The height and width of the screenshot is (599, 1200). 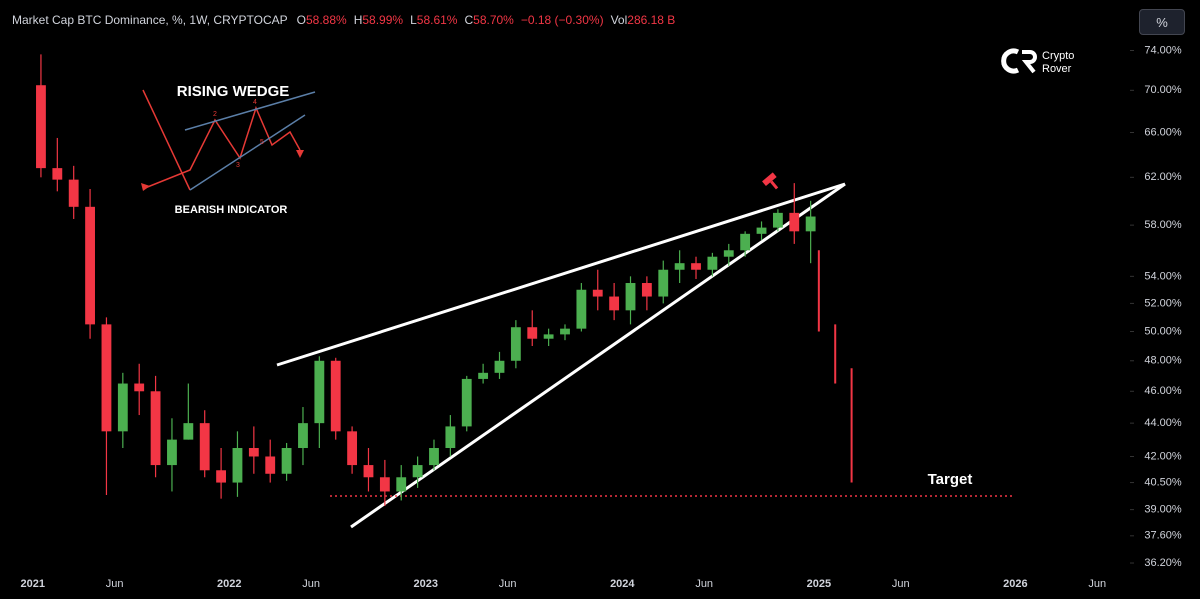 I want to click on header-text: 58.99%, so click(x=383, y=20).